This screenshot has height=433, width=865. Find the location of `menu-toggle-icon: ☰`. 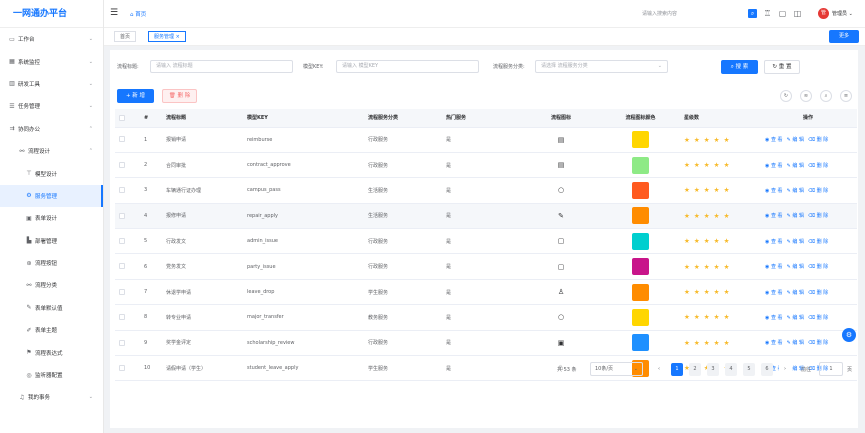

menu-toggle-icon: ☰ is located at coordinates (114, 13).